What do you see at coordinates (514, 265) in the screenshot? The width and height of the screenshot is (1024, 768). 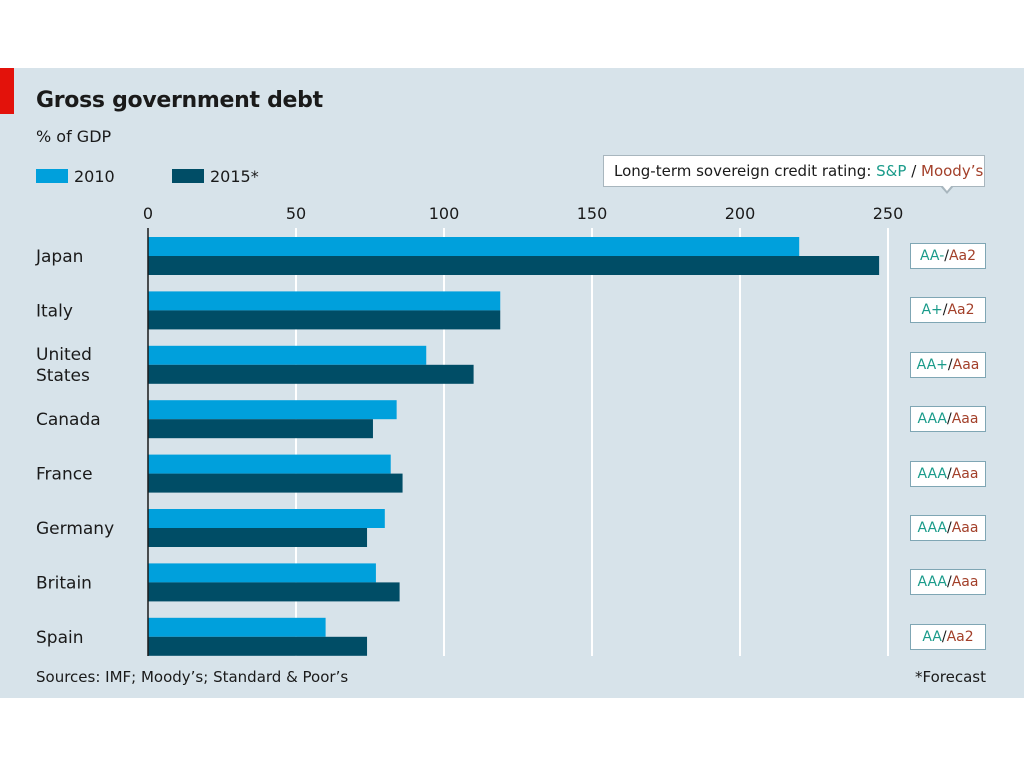 I see `bar-japan-2015` at bounding box center [514, 265].